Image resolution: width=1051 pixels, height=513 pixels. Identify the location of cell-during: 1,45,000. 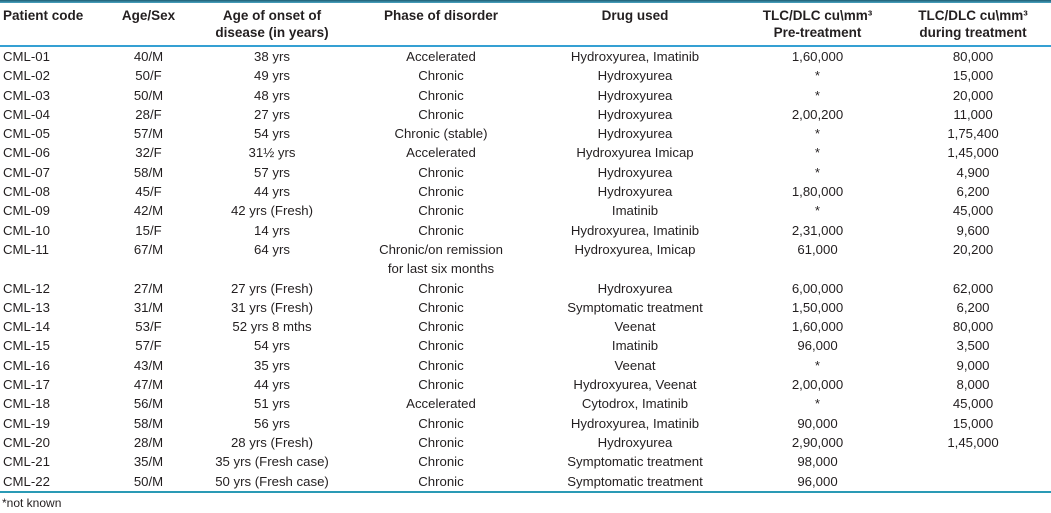
(973, 153).